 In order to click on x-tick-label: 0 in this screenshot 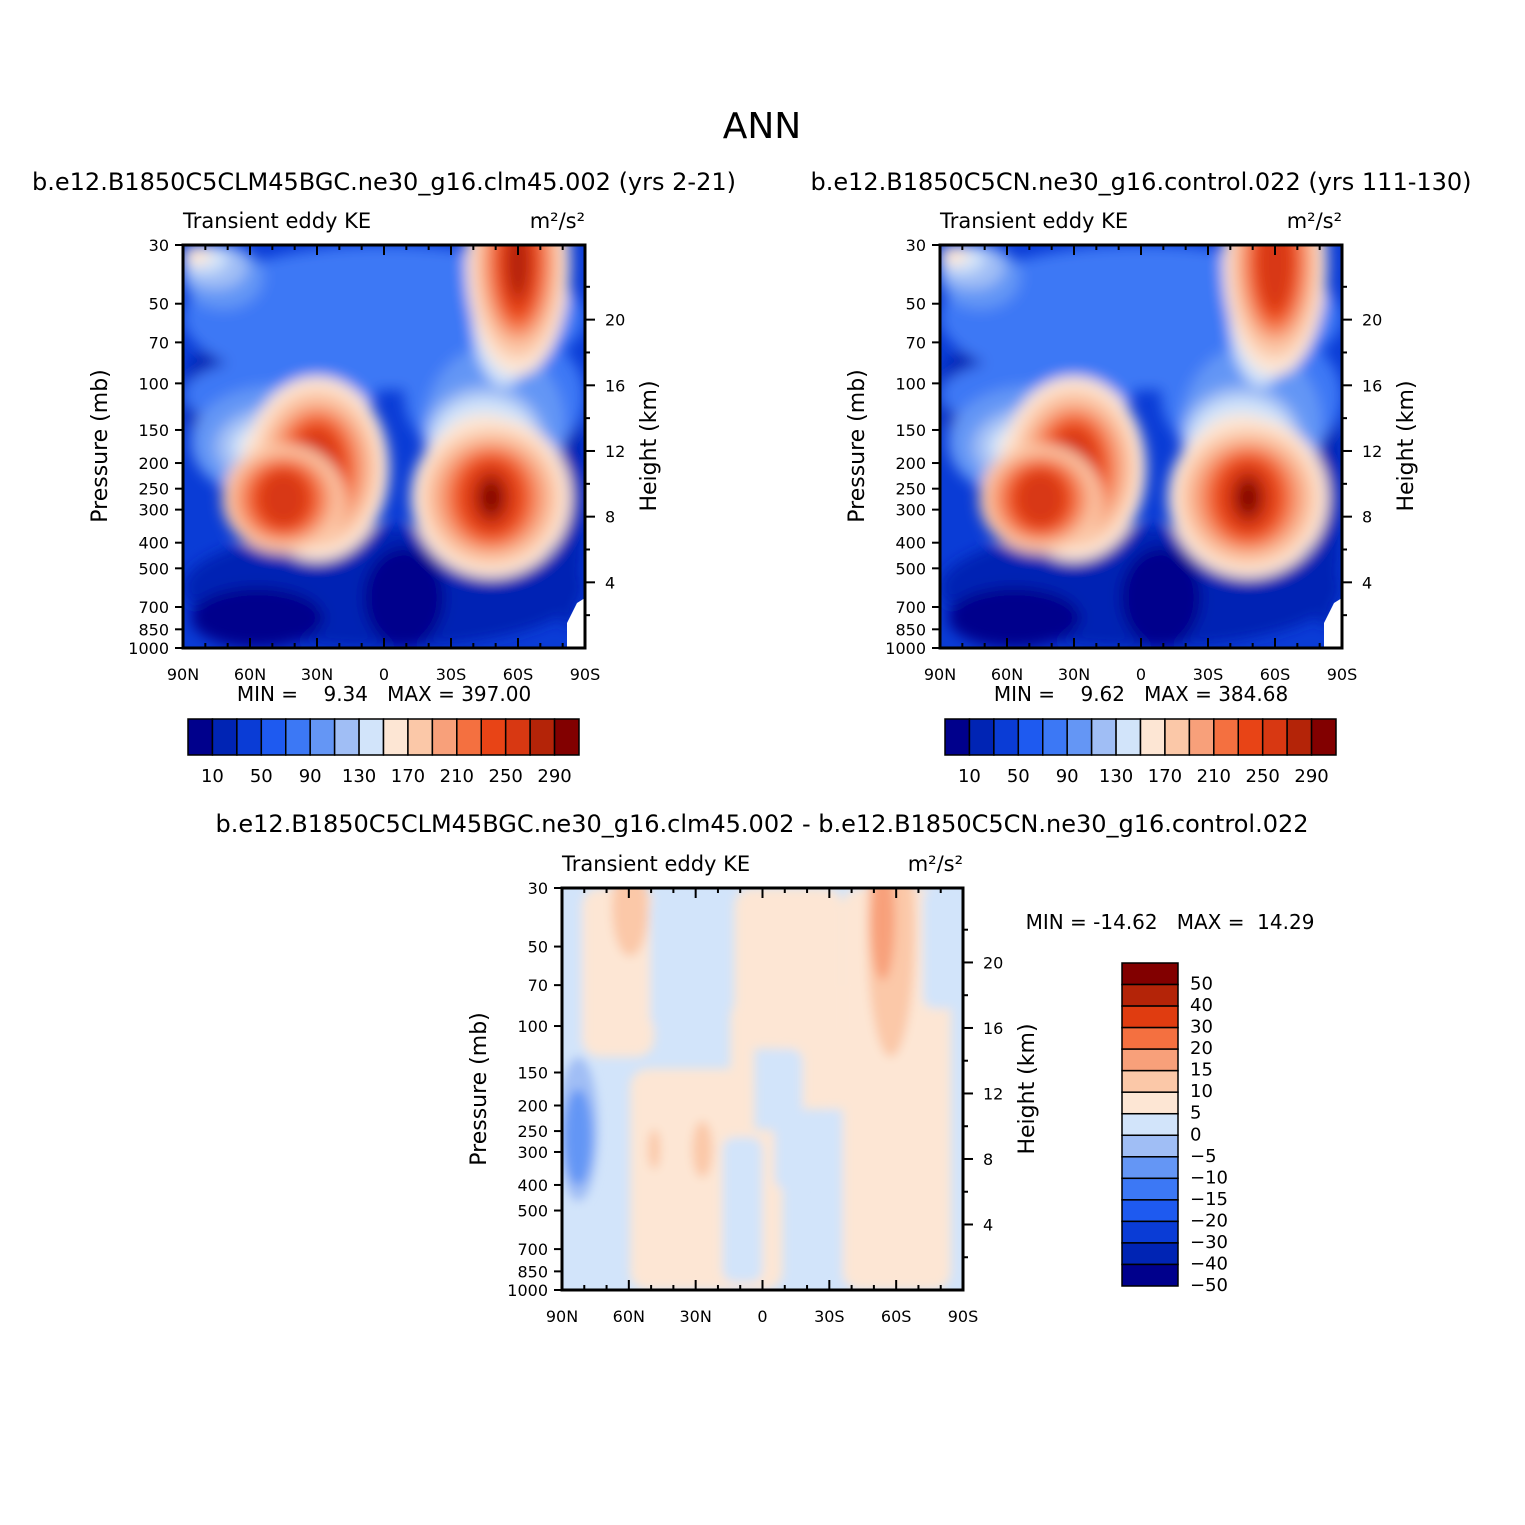, I will do `click(384, 674)`.